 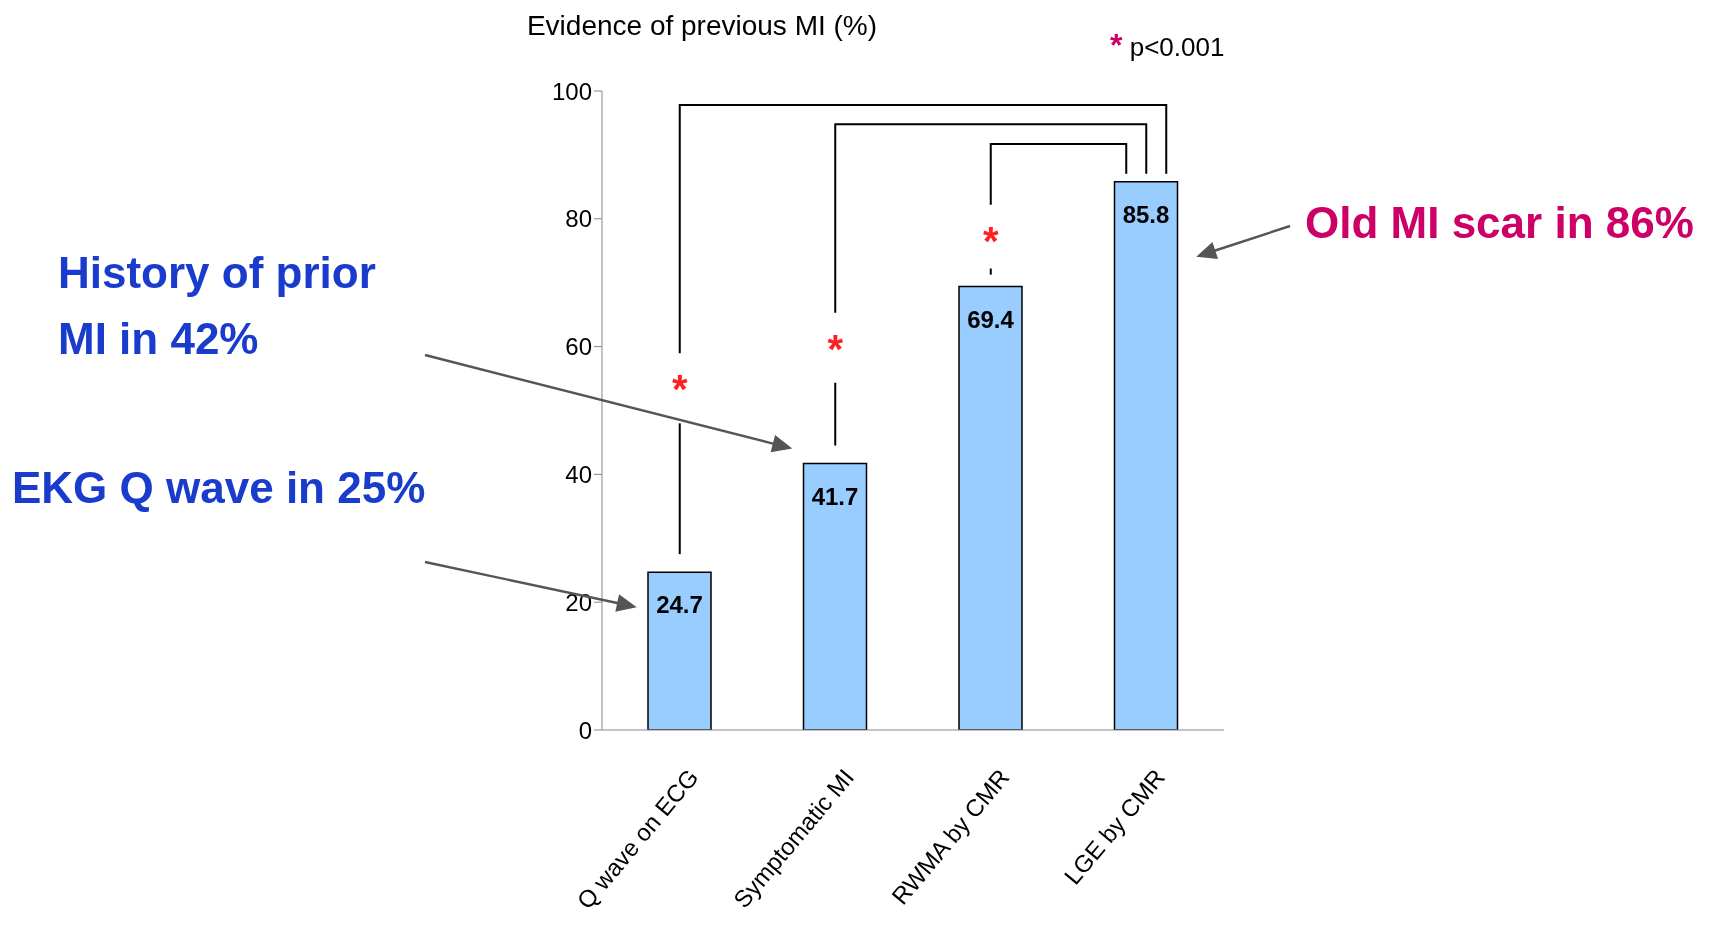 I want to click on text: * p<0.001, so click(x=1167, y=45).